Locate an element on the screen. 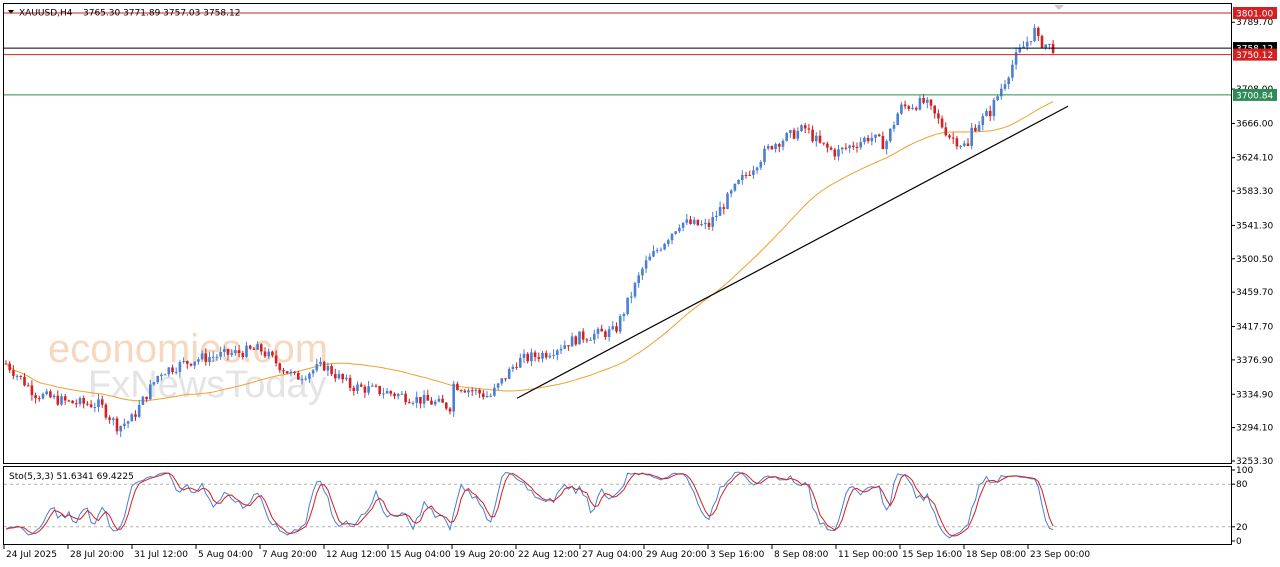 This screenshot has width=1280, height=567. stoch-y-tick-label: 80 is located at coordinates (1242, 485).